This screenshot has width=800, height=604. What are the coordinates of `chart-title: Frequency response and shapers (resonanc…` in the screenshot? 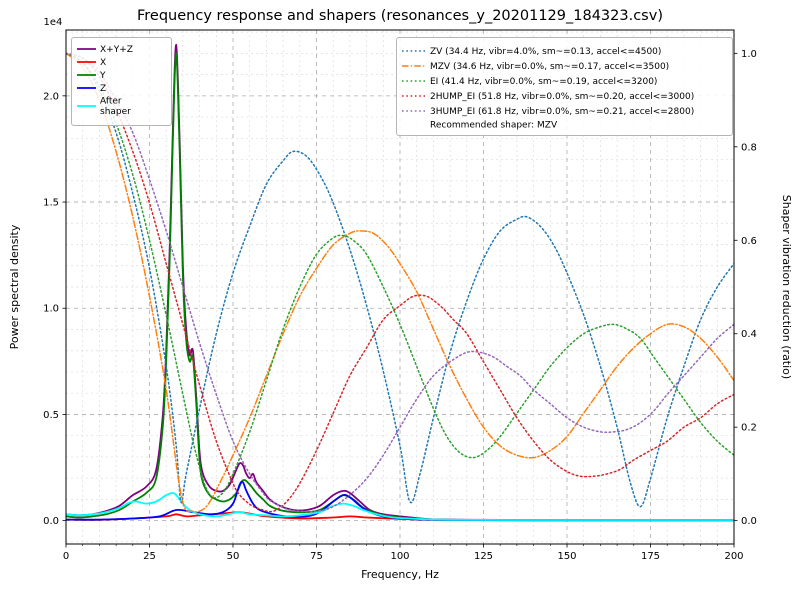 It's located at (400, 16).